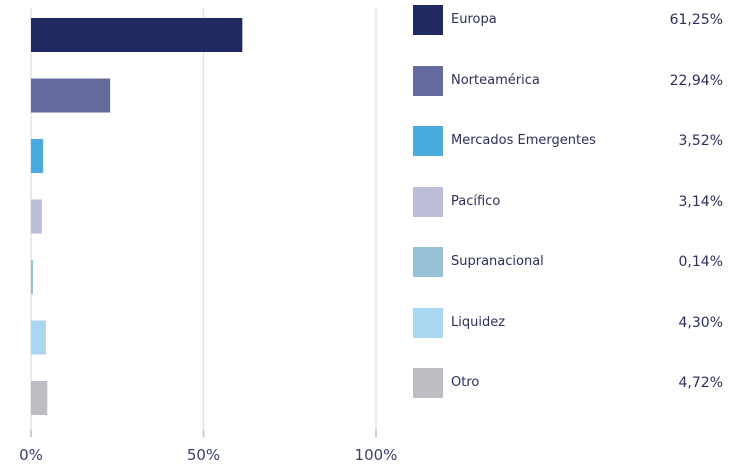 Image resolution: width=739 pixels, height=469 pixels. I want to click on legend-label: Otro, so click(465, 382).